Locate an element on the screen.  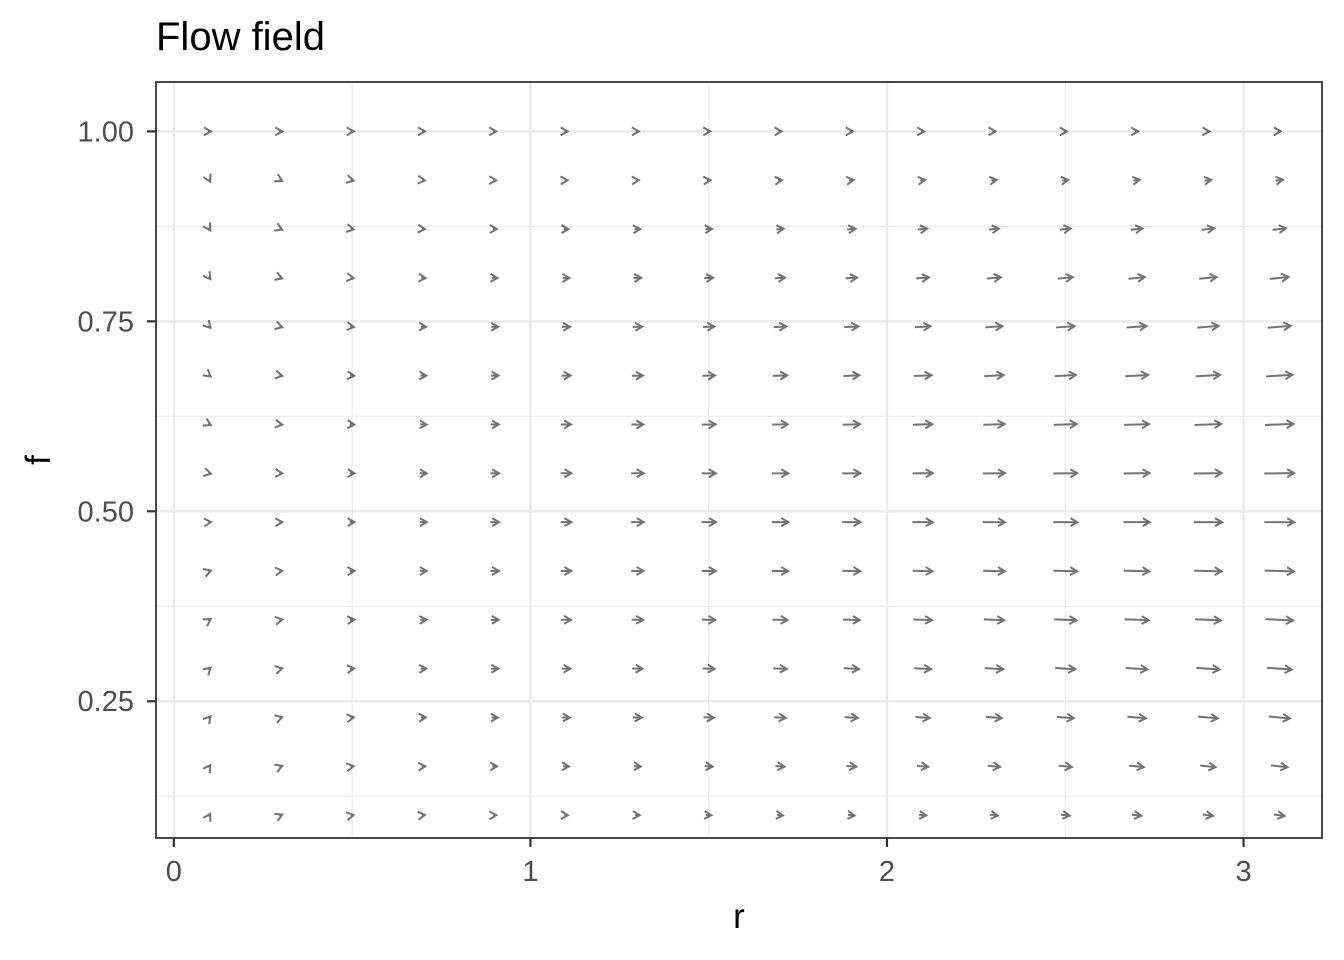
chart-title: Flow field is located at coordinates (240, 37).